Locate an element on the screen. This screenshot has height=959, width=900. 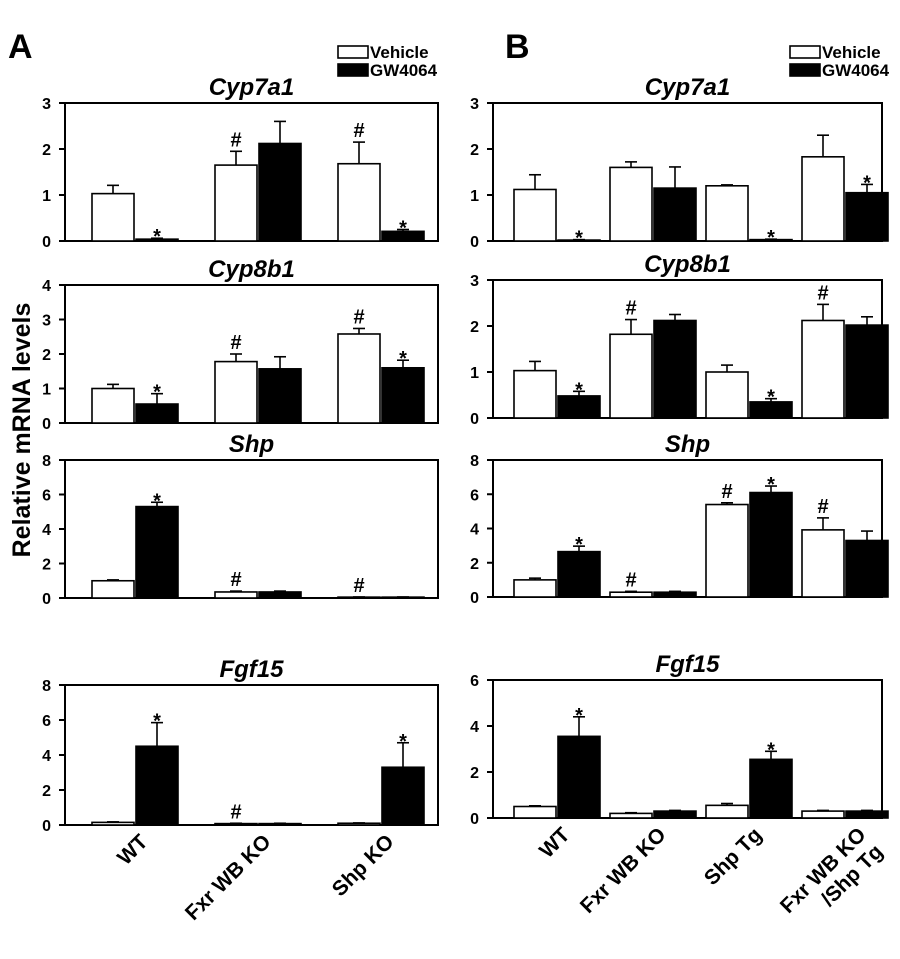
chart-a-cyp7a1: Cyp7a1 0 1 2 3 * # # * is located at coordinates (240, 162).